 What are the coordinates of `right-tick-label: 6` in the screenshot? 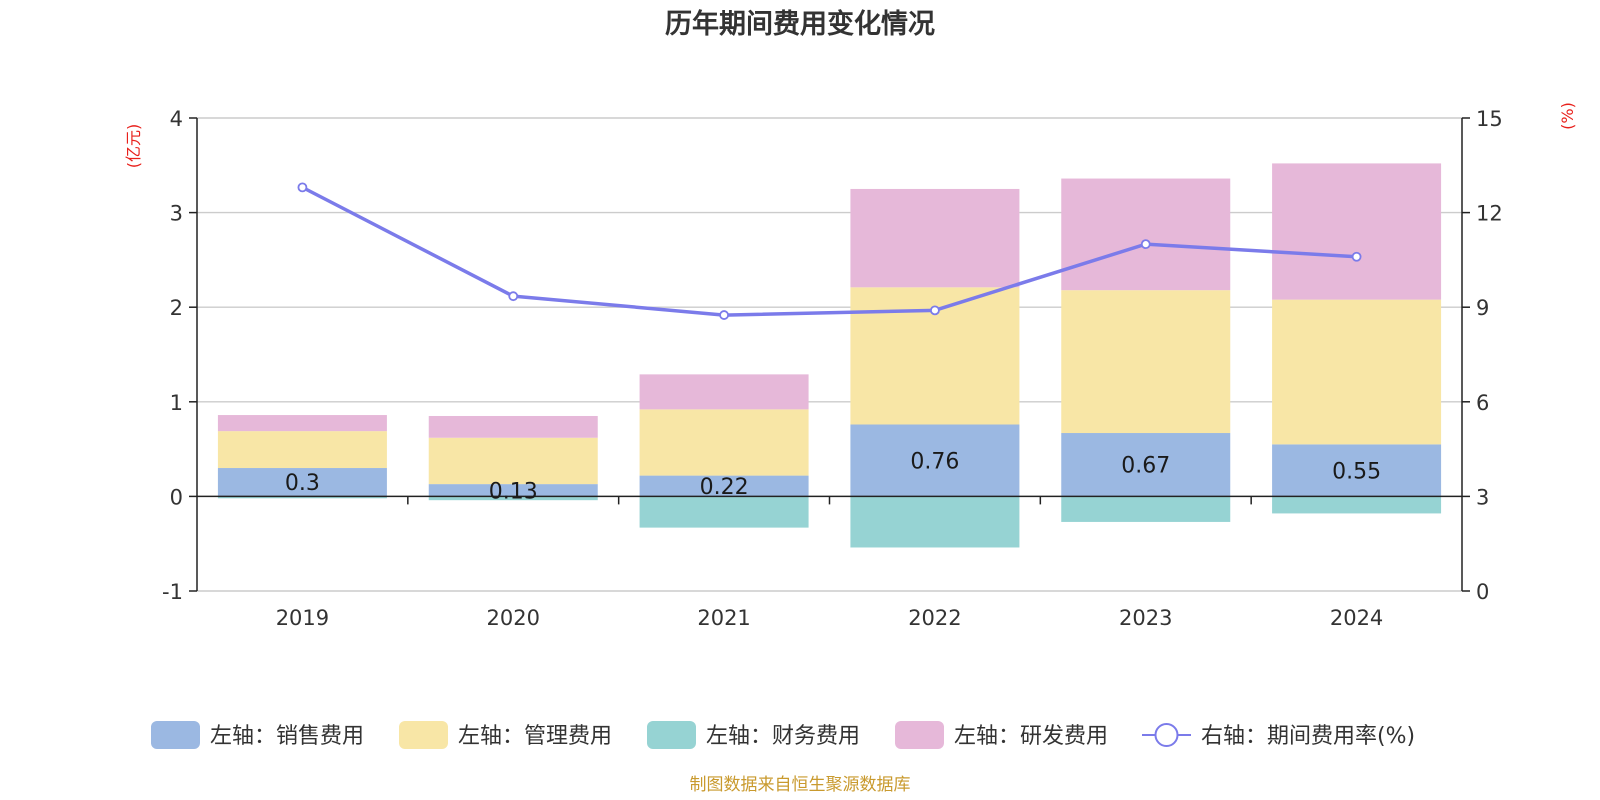 It's located at (1482, 403).